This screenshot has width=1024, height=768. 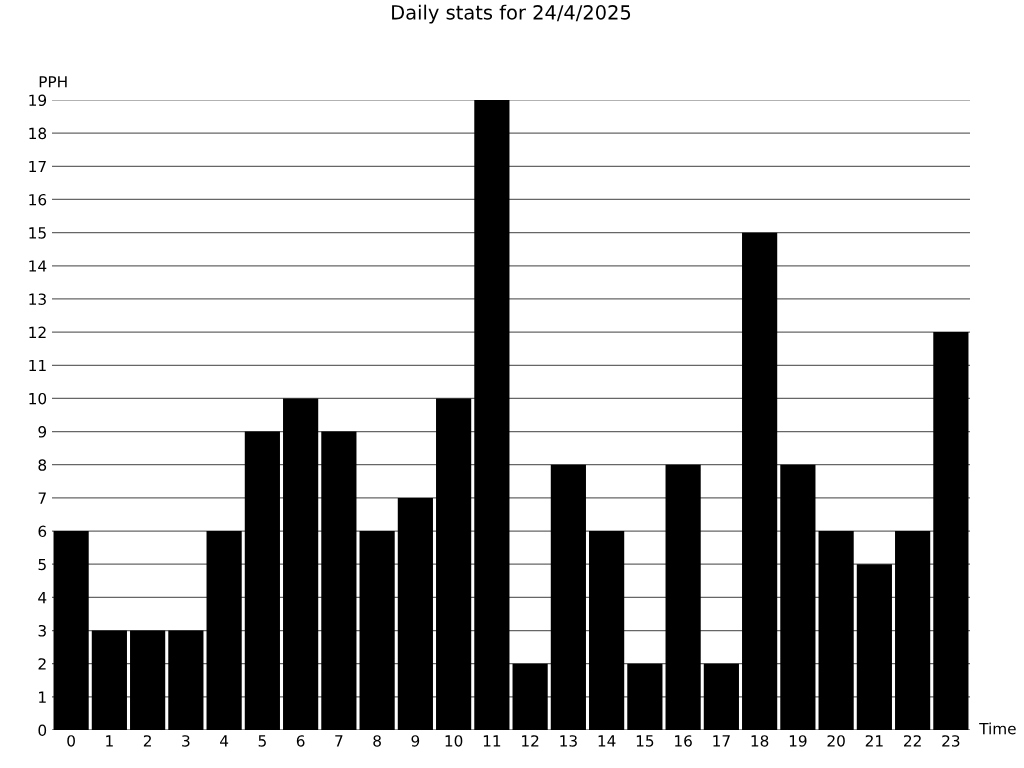 I want to click on y-tick-label: 2, so click(x=42, y=664).